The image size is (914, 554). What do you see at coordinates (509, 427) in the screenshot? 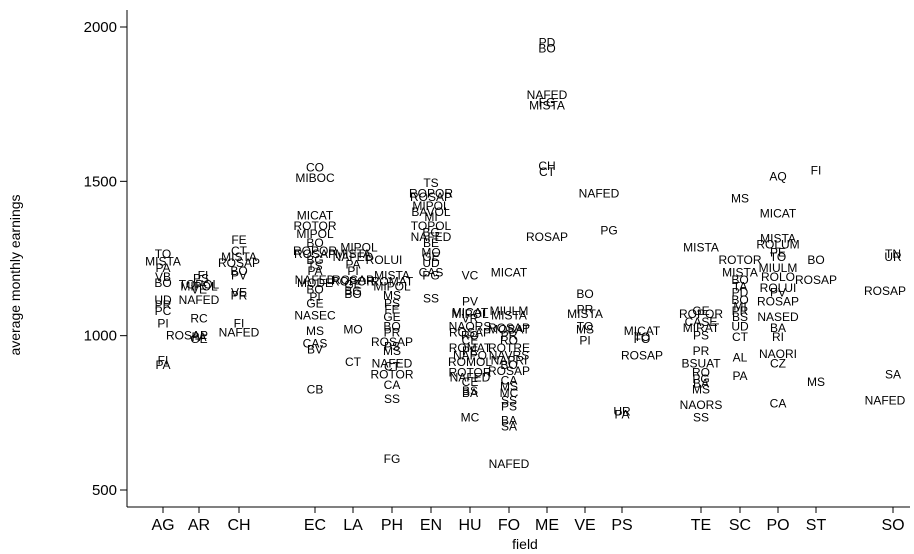
I see `data-point-label: SA` at bounding box center [509, 427].